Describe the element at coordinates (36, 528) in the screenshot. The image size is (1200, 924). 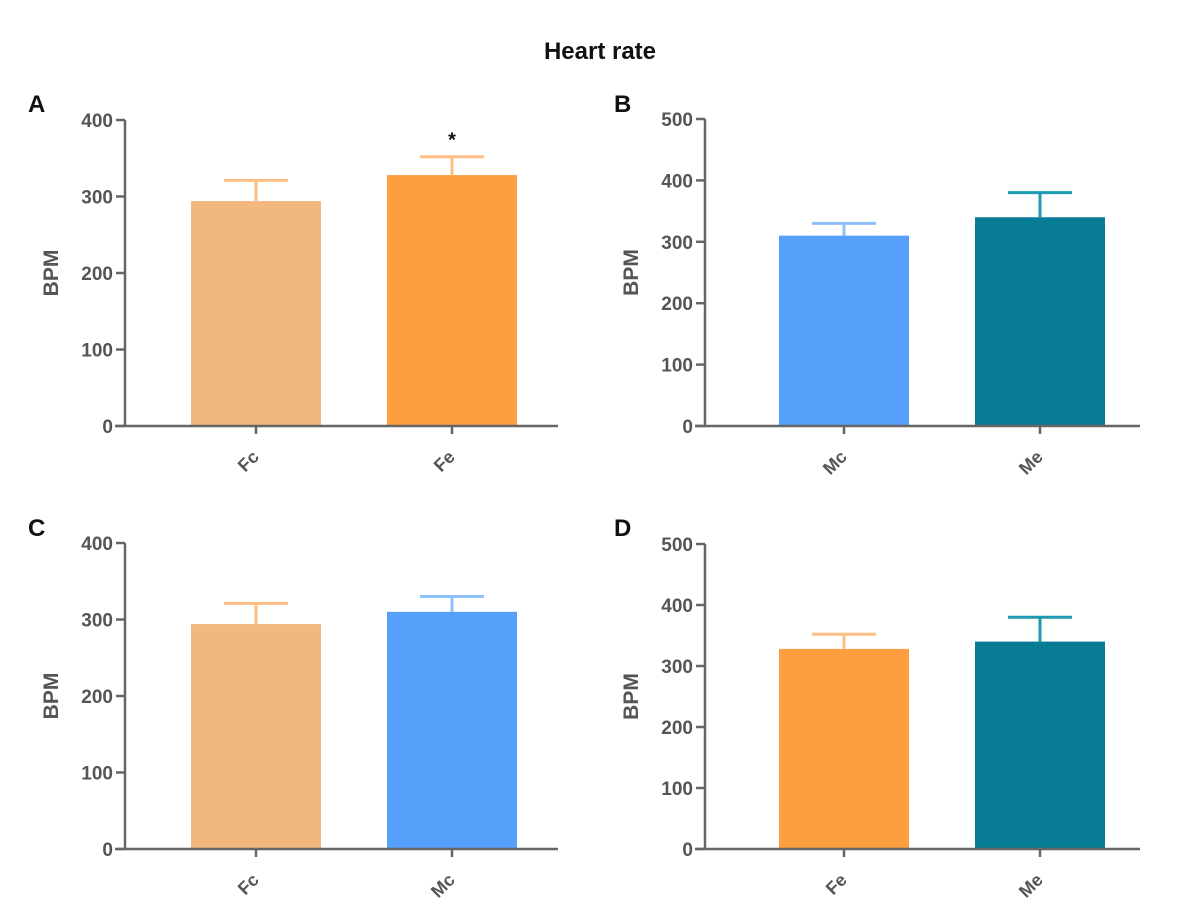
I see `panel-label-C: C` at that location.